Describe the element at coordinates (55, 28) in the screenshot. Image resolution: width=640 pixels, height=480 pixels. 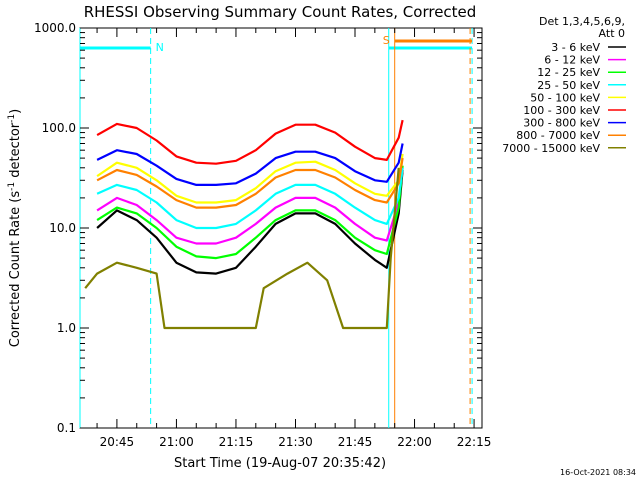
I see `y-tick-label: 1000.0` at that location.